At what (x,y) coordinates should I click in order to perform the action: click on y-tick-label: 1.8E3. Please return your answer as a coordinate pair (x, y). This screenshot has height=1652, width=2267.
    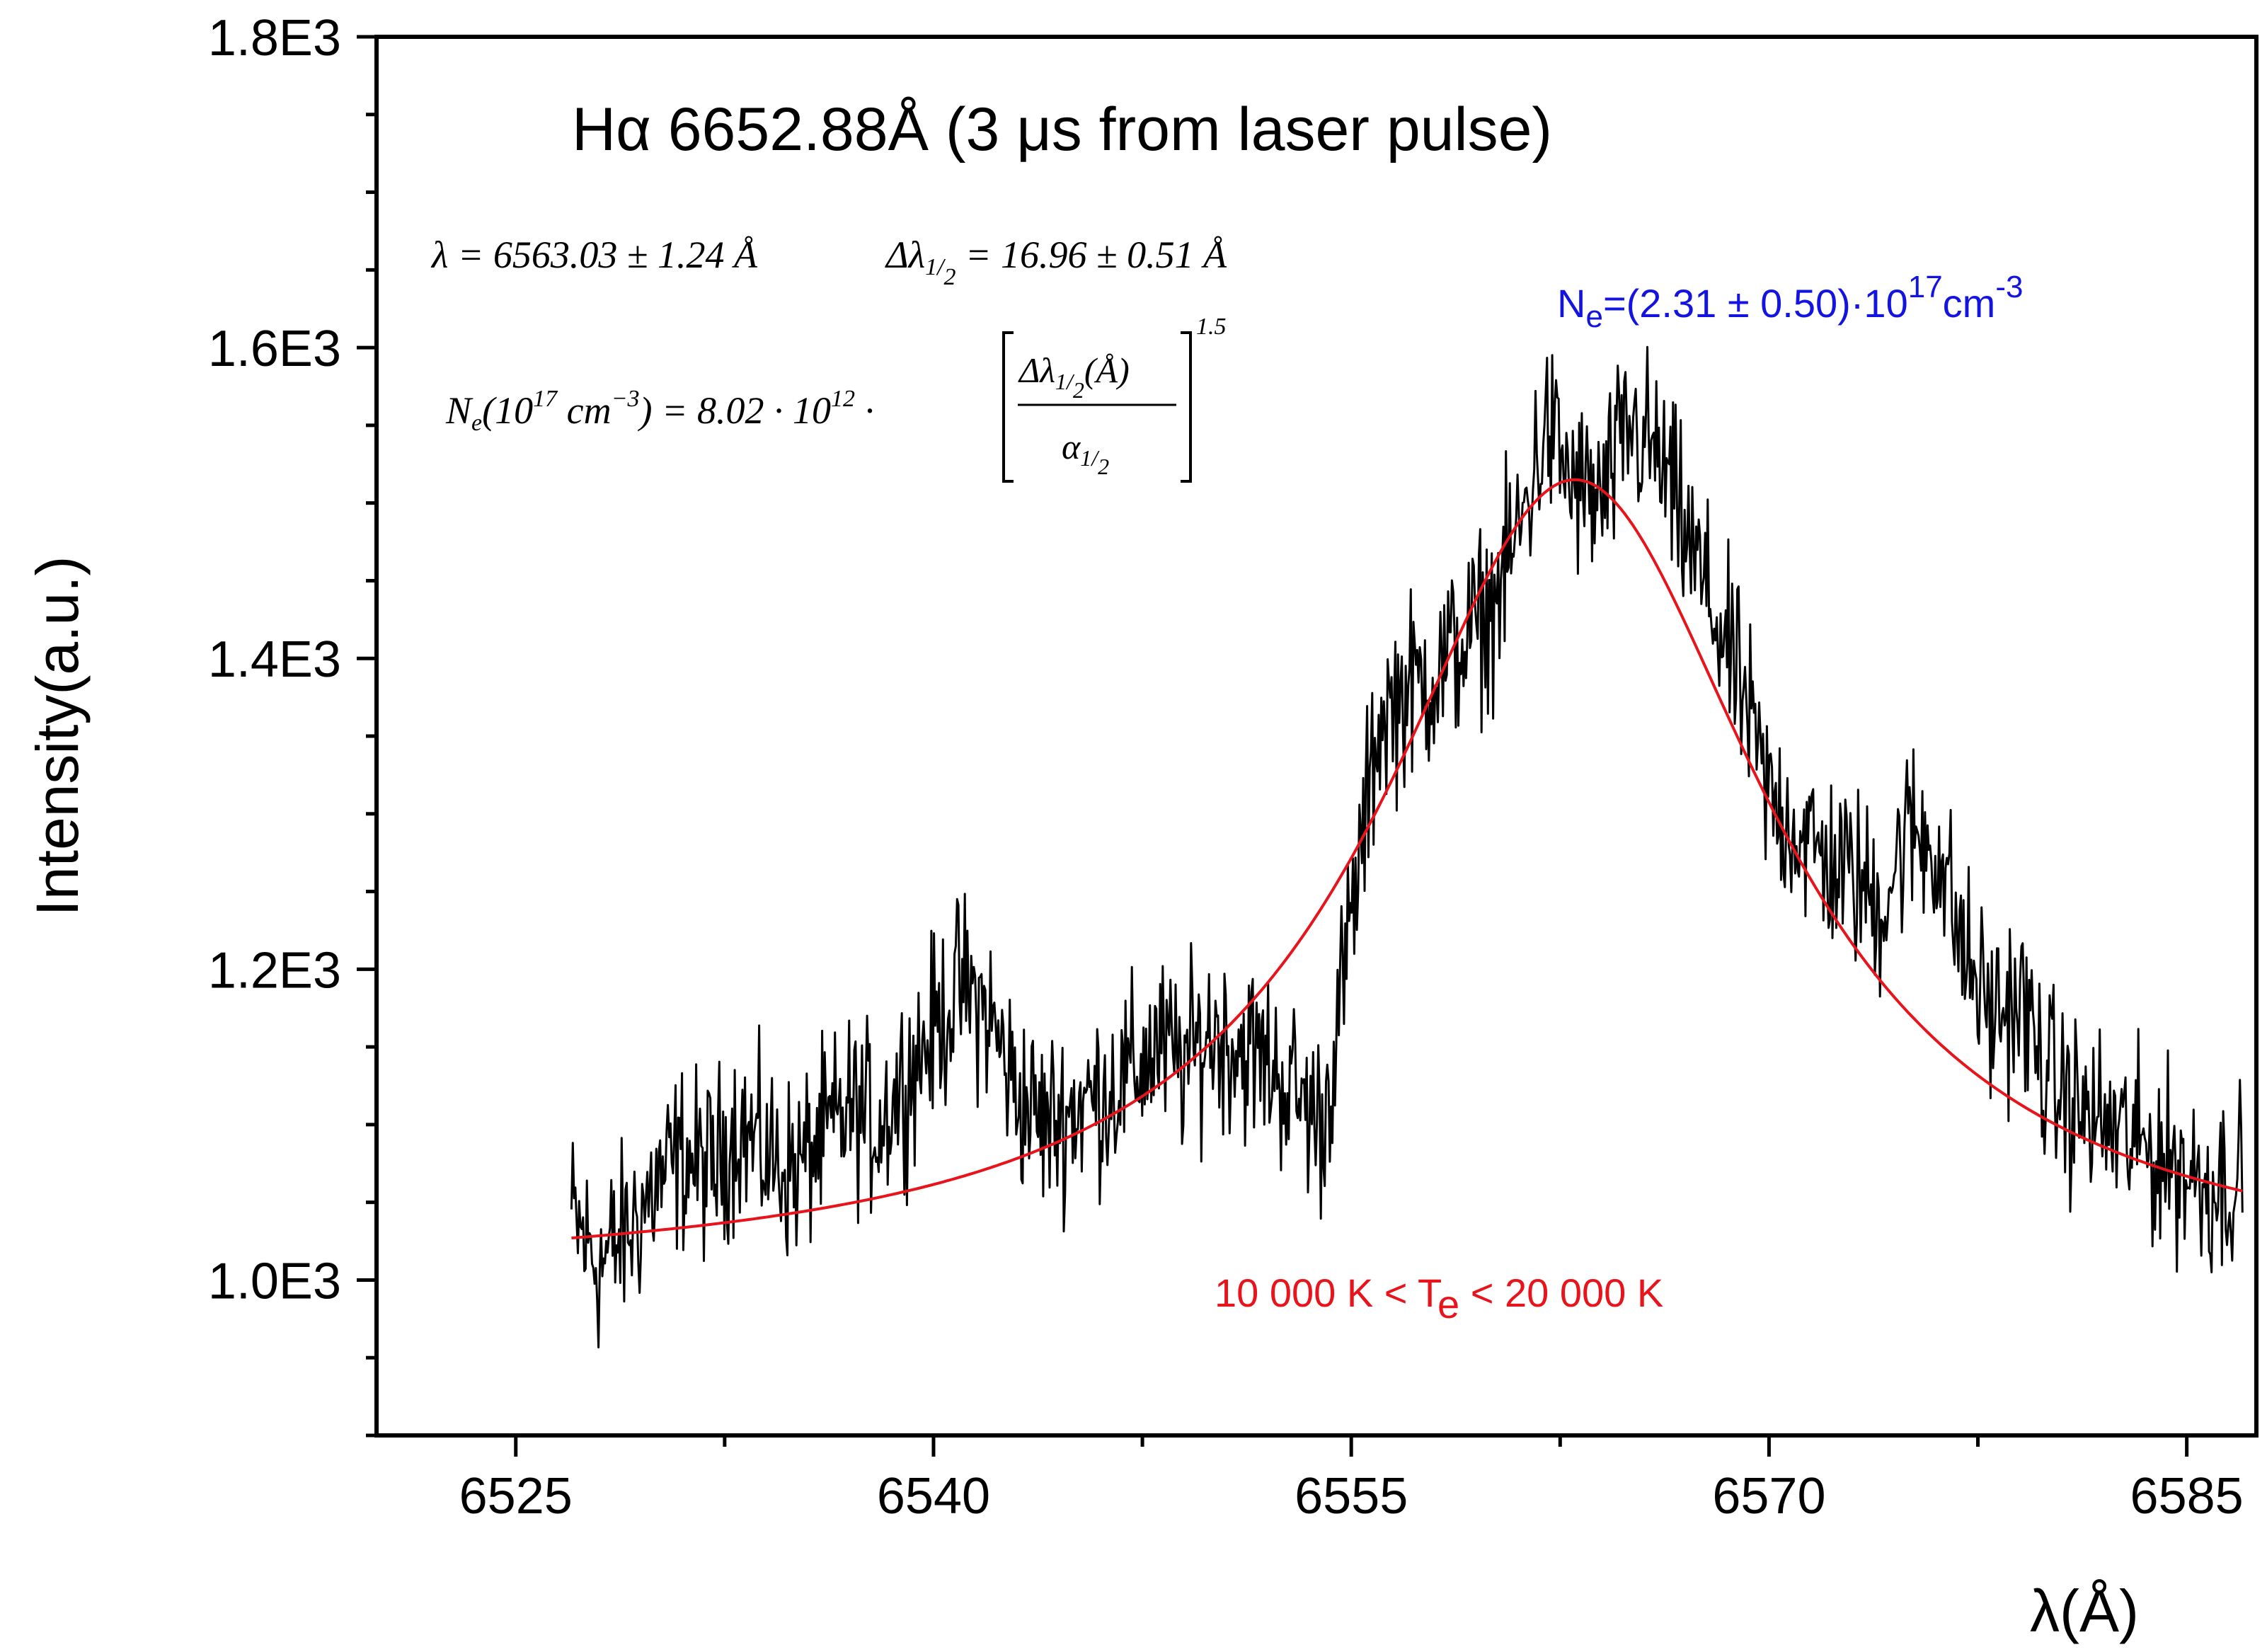
    Looking at the image, I should click on (274, 38).